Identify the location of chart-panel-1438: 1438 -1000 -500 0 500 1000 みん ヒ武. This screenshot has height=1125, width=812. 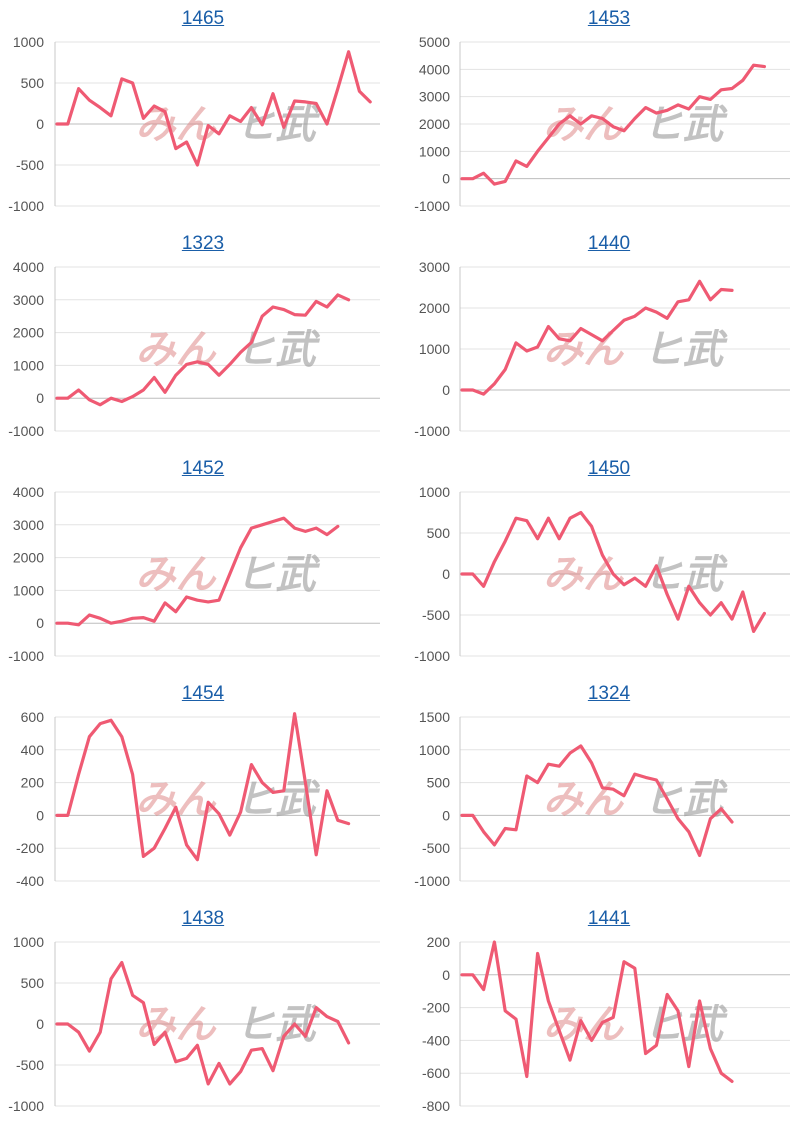
(203, 1012).